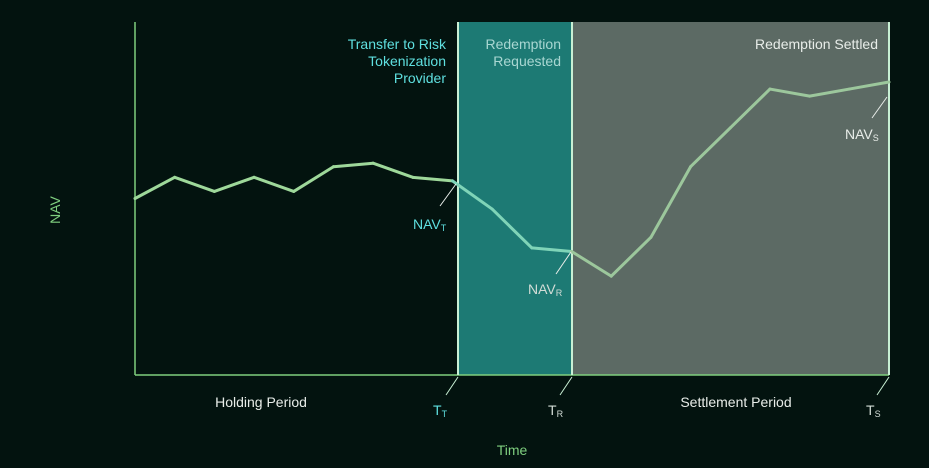  What do you see at coordinates (440, 410) in the screenshot?
I see `t-t-label: TT` at bounding box center [440, 410].